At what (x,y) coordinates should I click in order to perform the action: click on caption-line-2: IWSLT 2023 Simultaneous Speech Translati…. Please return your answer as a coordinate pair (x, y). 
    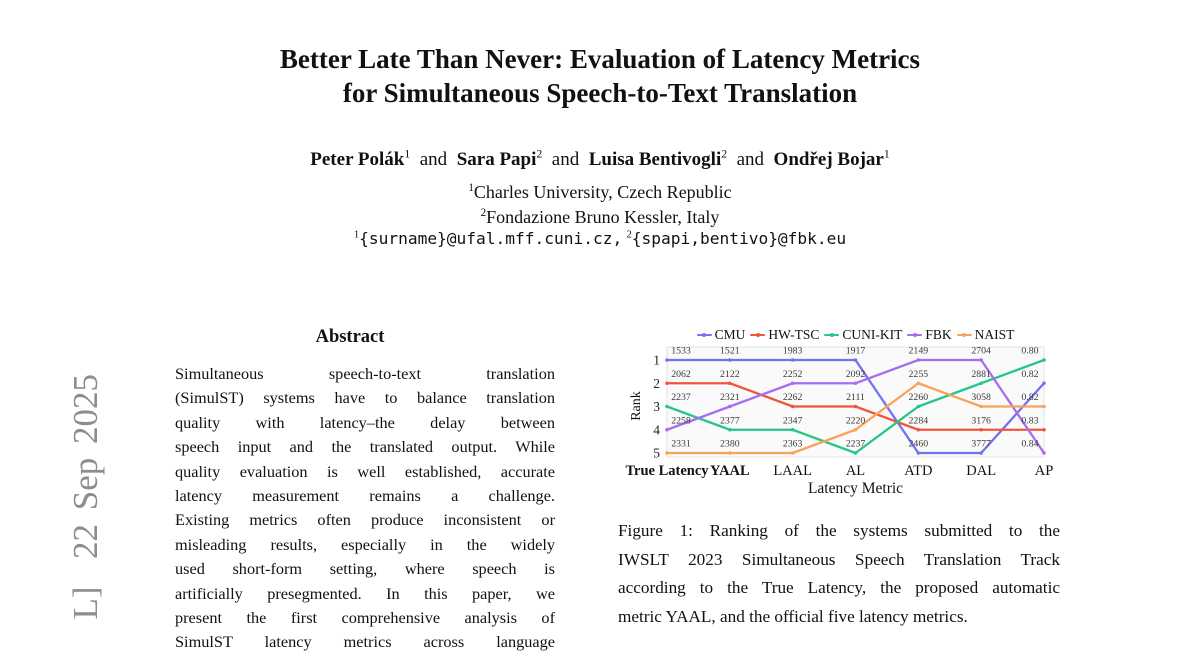
    Looking at the image, I should click on (839, 559).